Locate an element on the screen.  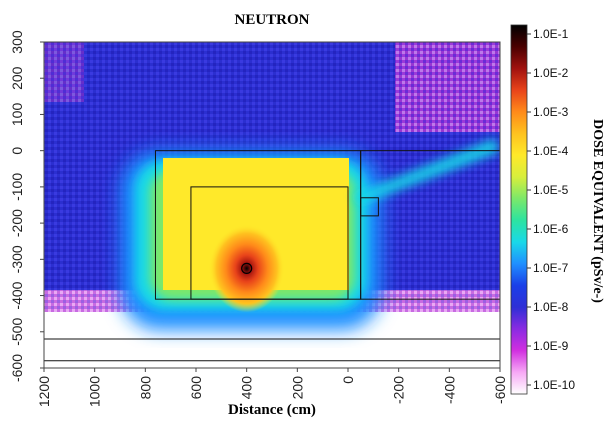
y-tick-label: -400 is located at coordinates (17, 295).